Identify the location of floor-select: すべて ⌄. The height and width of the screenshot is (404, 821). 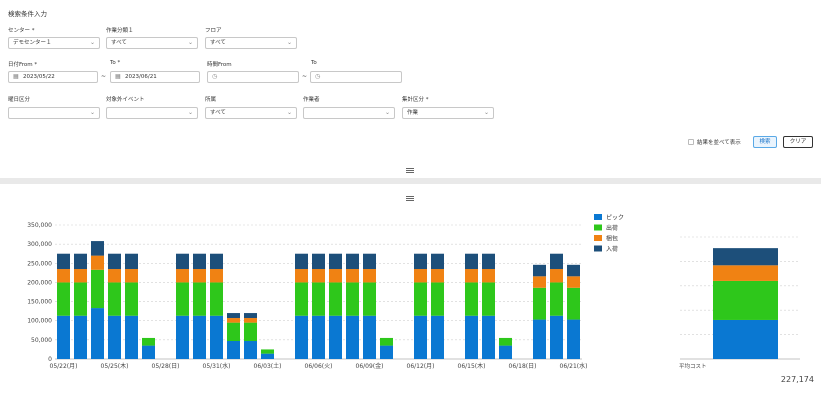
(251, 43).